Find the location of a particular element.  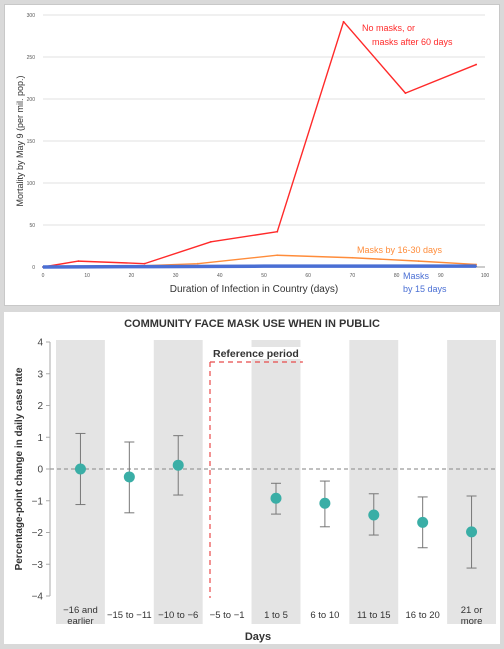

y-tick-label: 3 is located at coordinates (40, 374).